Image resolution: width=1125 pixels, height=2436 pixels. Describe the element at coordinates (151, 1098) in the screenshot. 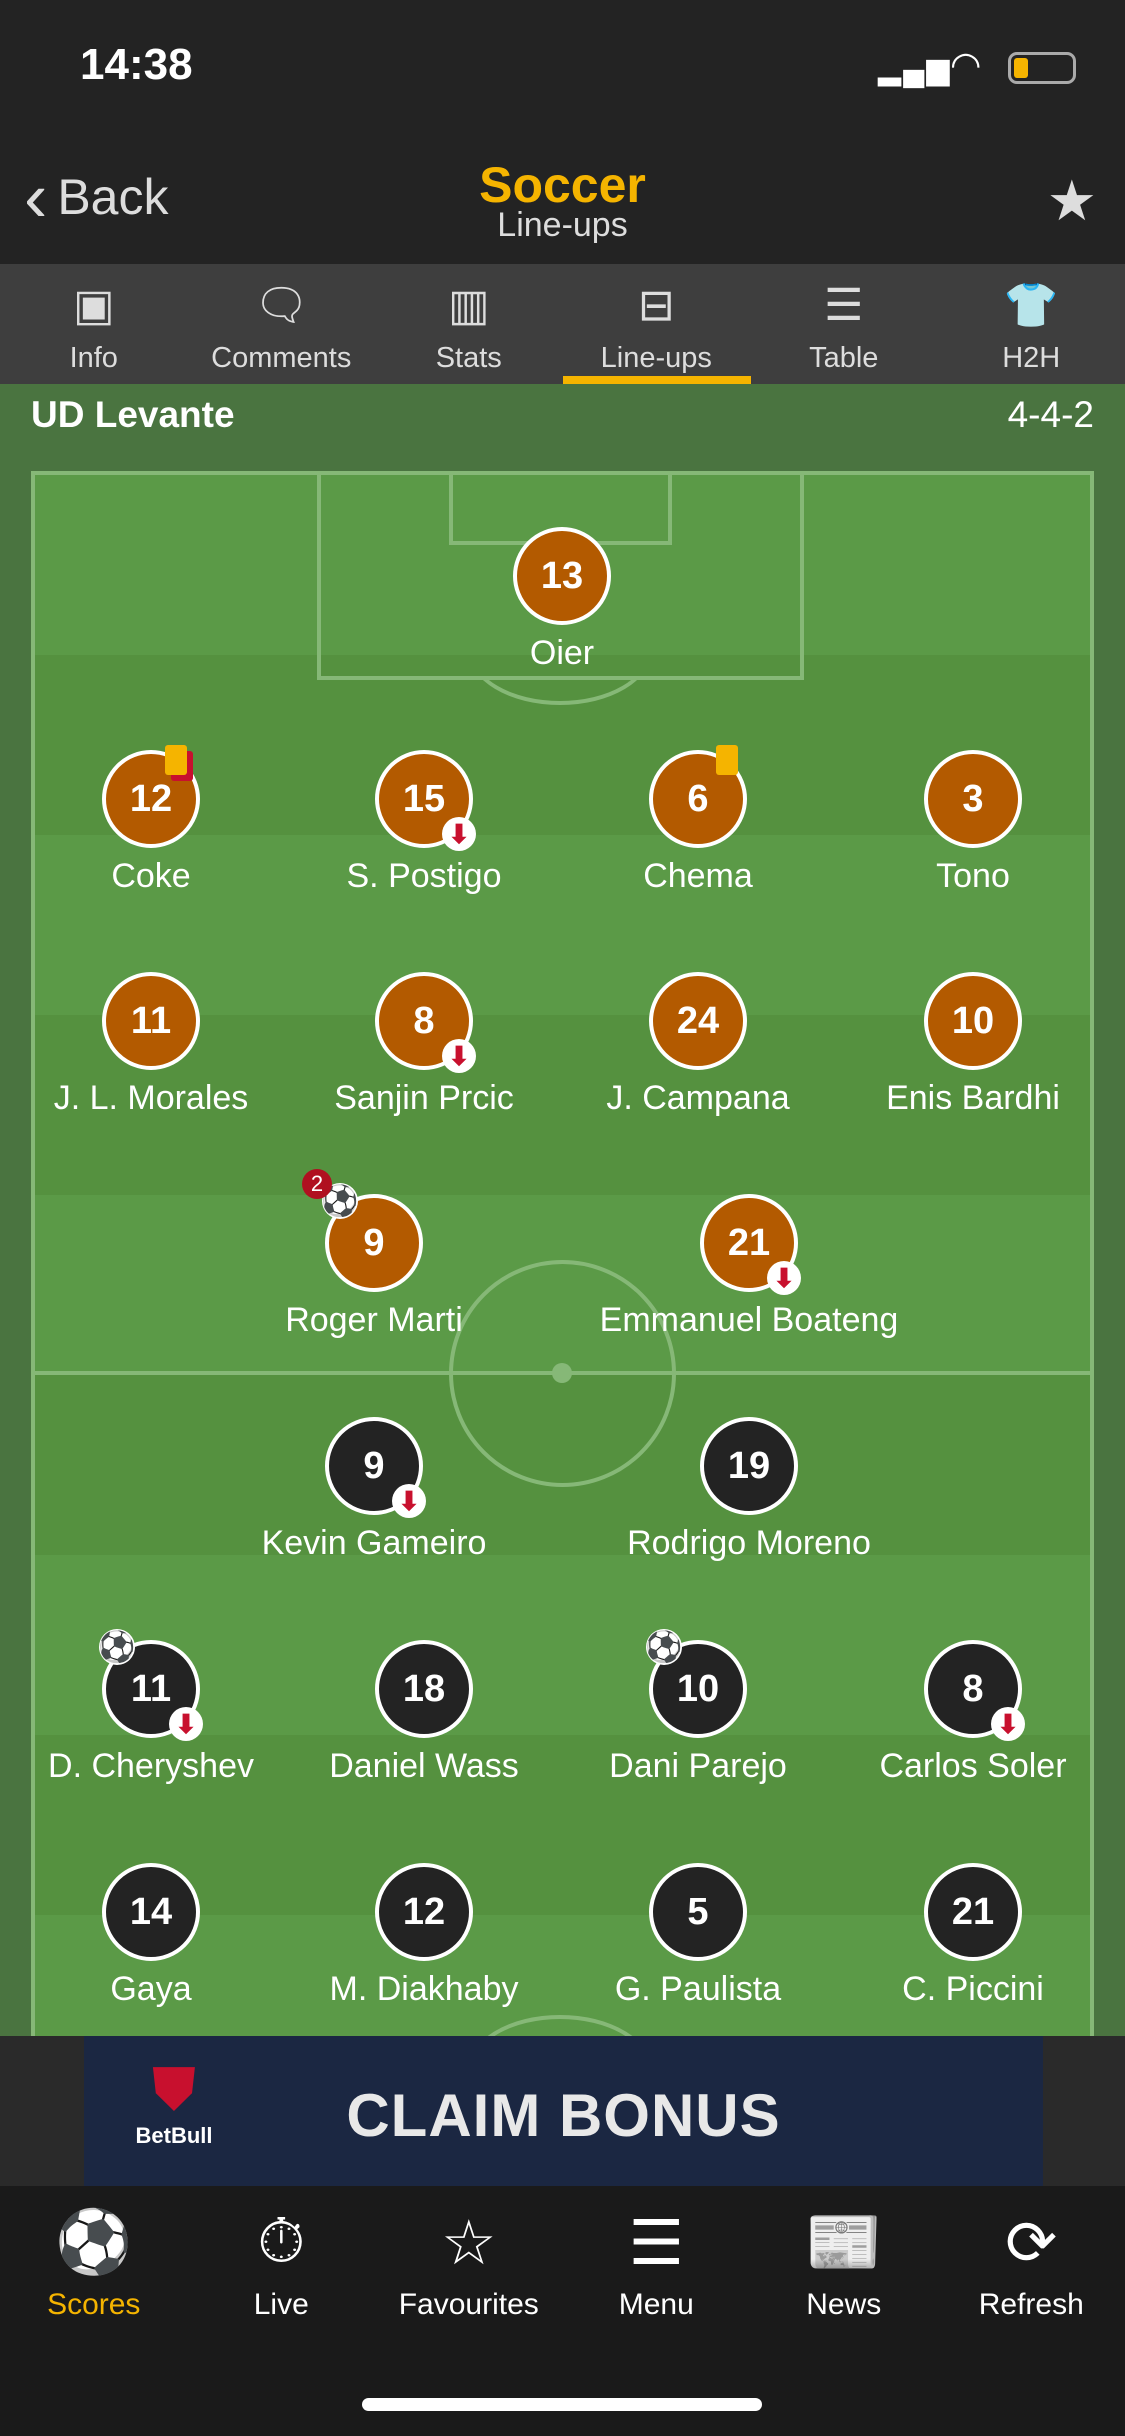

I see `player-name: J. L. Morales` at that location.